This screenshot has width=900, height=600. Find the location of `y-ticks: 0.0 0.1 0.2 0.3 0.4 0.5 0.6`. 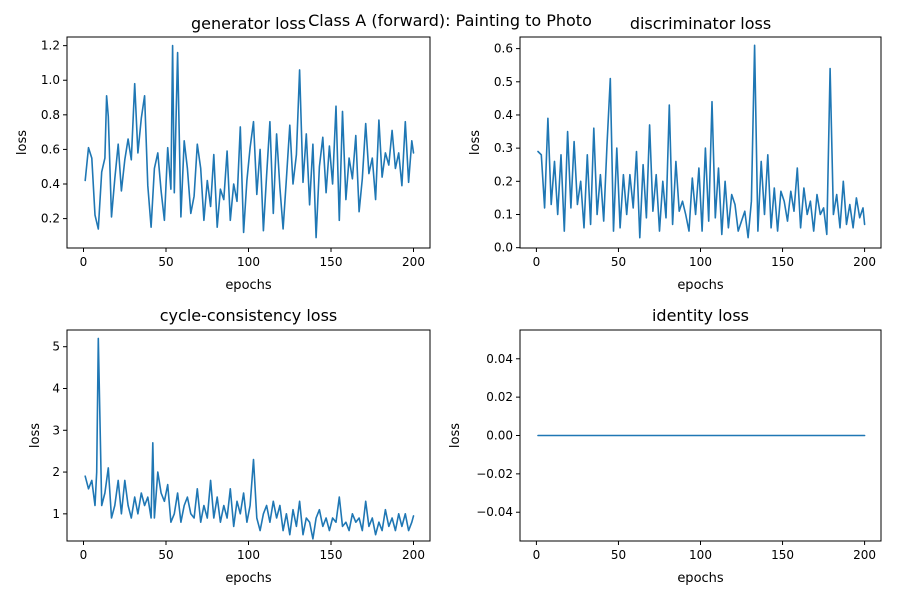

y-ticks: 0.0 0.1 0.2 0.3 0.4 0.5 0.6 is located at coordinates (507, 148).